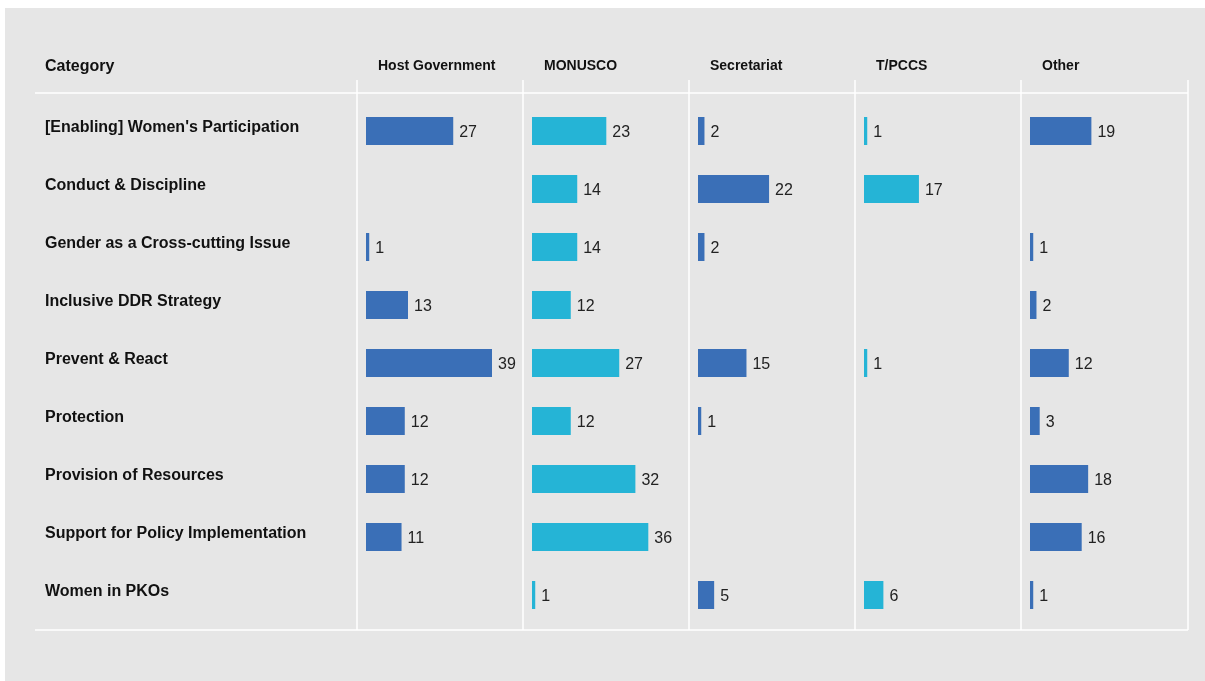  I want to click on data-label: 17, so click(933, 189).